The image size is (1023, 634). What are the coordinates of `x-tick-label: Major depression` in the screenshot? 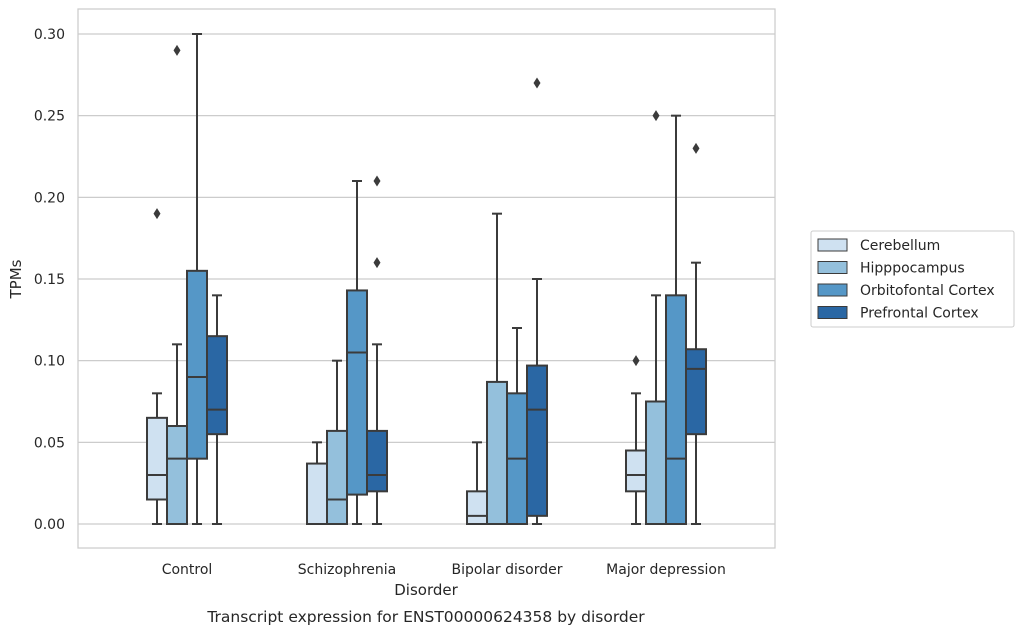 It's located at (666, 570).